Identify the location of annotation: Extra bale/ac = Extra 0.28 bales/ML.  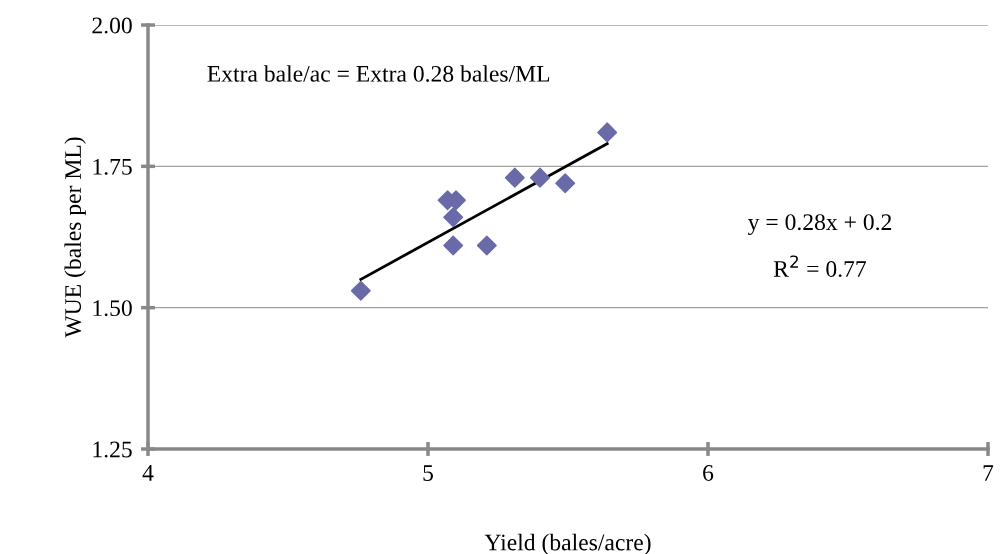
(378, 73).